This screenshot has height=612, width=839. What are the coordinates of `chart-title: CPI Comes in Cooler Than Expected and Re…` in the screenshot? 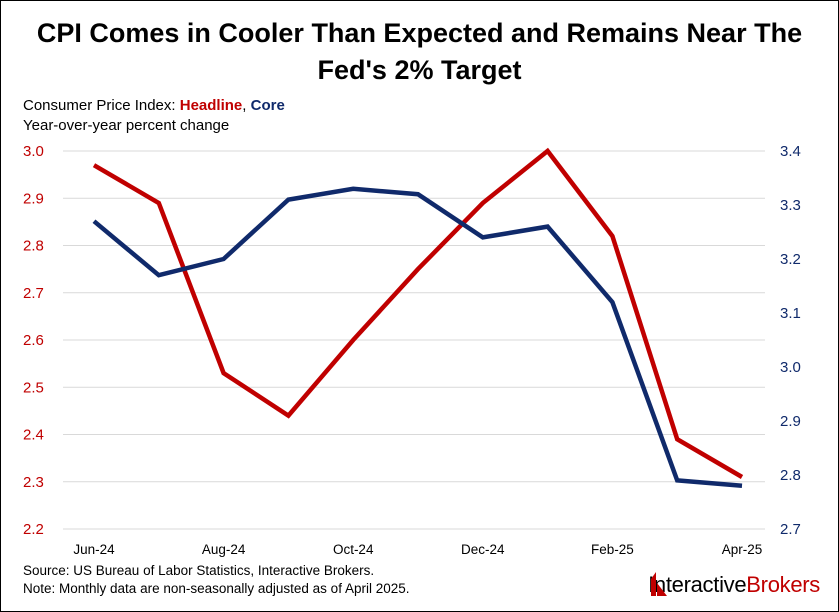 It's located at (419, 51).